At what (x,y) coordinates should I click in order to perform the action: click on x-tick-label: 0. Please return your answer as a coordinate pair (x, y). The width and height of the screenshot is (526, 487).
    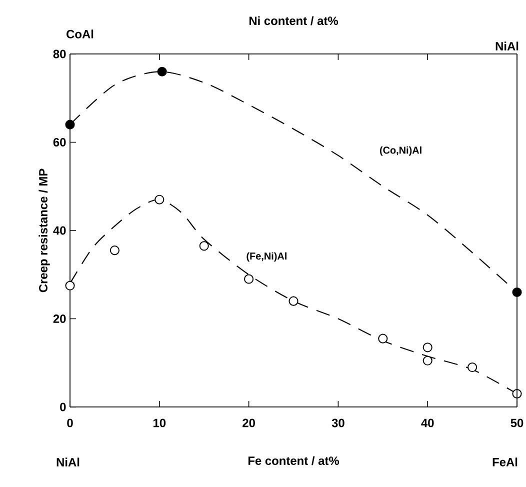
    Looking at the image, I should click on (70, 423).